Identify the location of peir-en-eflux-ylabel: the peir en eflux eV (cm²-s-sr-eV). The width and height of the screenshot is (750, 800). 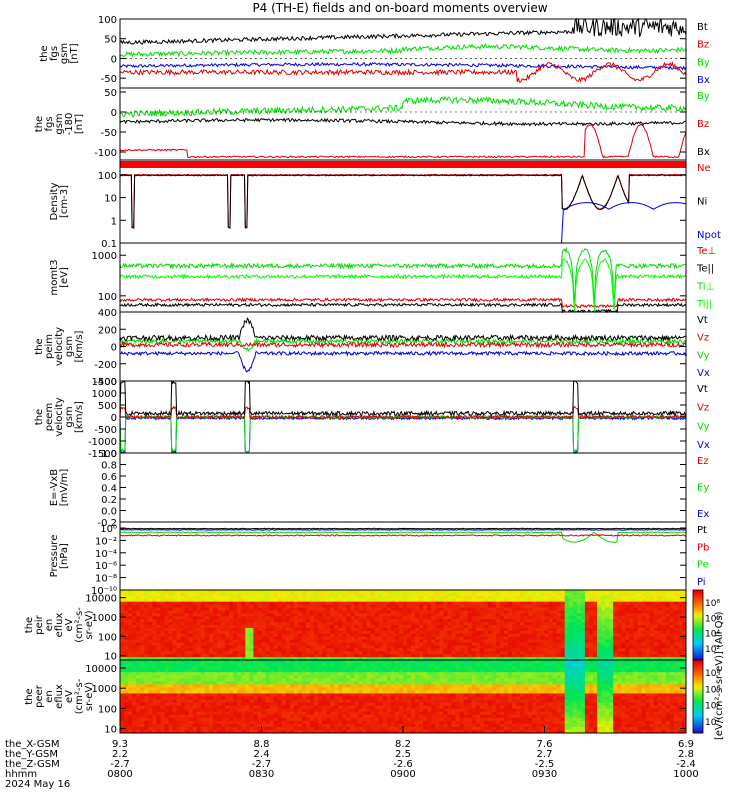
(59, 625).